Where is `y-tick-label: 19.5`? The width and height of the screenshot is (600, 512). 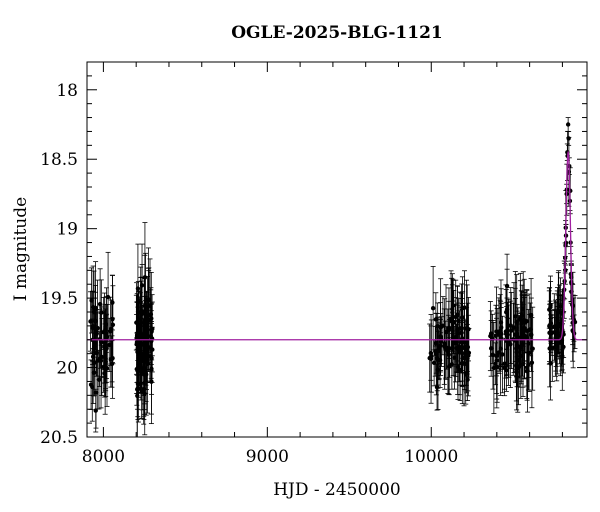
y-tick-label: 19.5 is located at coordinates (59, 299).